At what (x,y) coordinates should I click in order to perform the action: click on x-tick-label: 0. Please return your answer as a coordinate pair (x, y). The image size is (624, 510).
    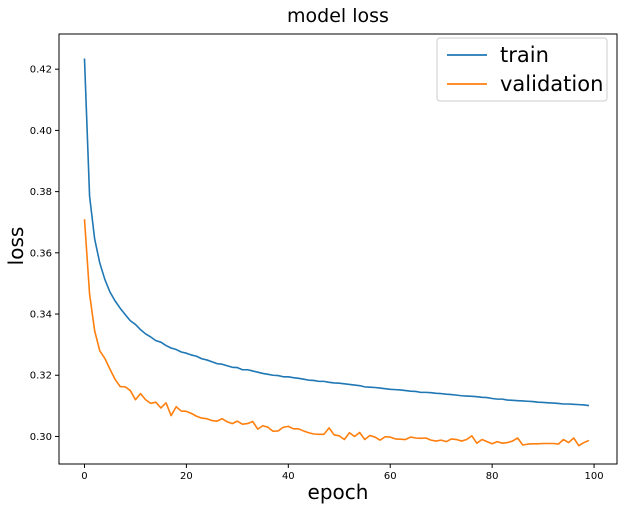
    Looking at the image, I should click on (84, 476).